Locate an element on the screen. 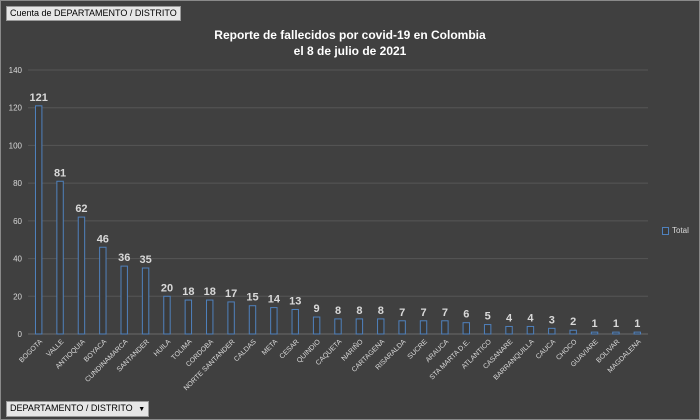 The image size is (700, 420). filter-field-button: Cuenta de DEPARTAMENTO / DISTRITO is located at coordinates (93, 13).